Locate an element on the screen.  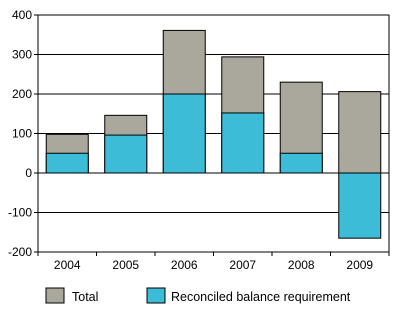
y-tick-label-200: 200 is located at coordinates (22, 94).